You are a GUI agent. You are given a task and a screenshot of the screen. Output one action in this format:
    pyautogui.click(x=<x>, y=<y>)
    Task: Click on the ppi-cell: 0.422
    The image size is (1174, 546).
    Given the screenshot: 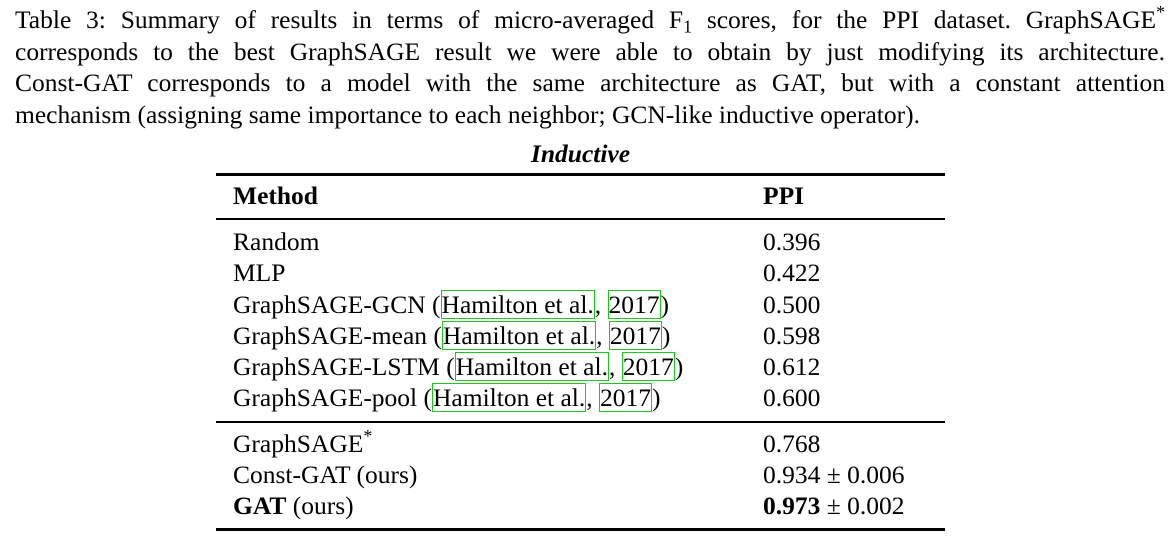 What is the action you would take?
    pyautogui.click(x=792, y=272)
    